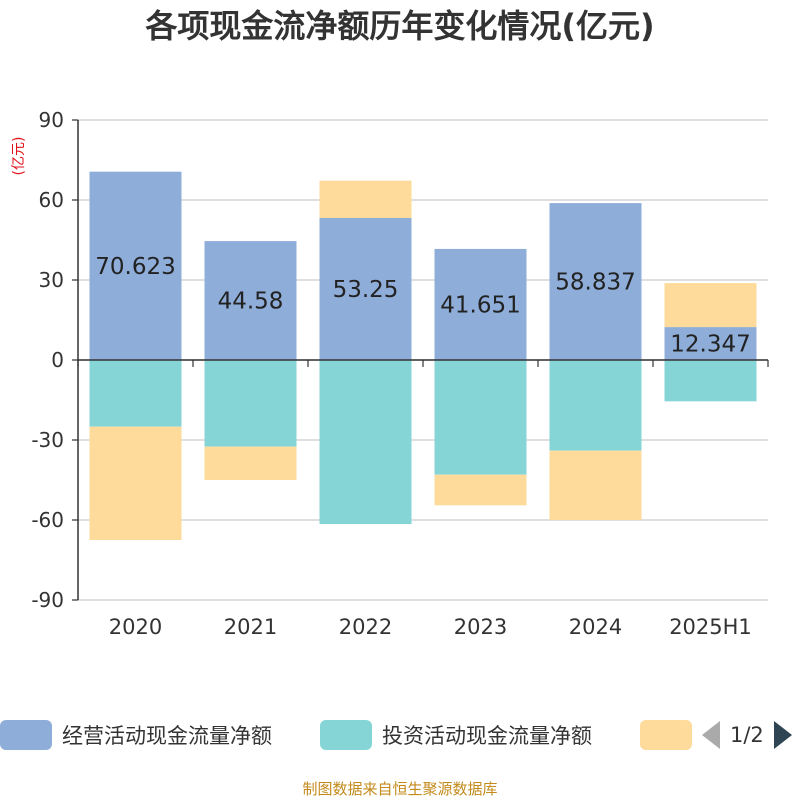 The image size is (800, 800). I want to click on bar-series-1-2022, so click(365, 442).